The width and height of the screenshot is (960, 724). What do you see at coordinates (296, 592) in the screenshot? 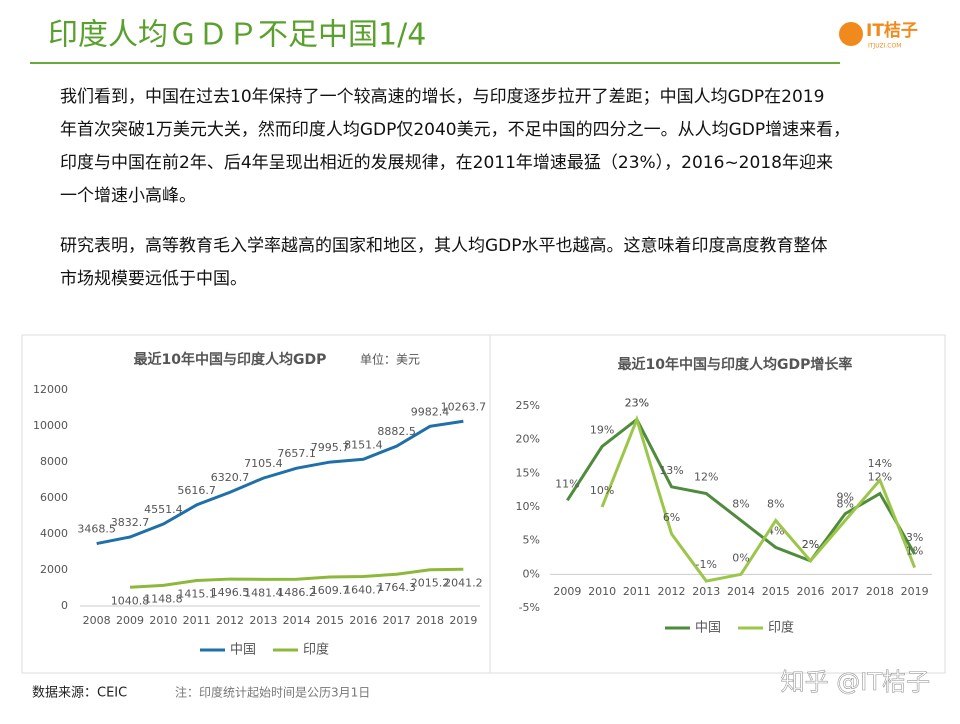
I see `data-label: 1486.2` at bounding box center [296, 592].